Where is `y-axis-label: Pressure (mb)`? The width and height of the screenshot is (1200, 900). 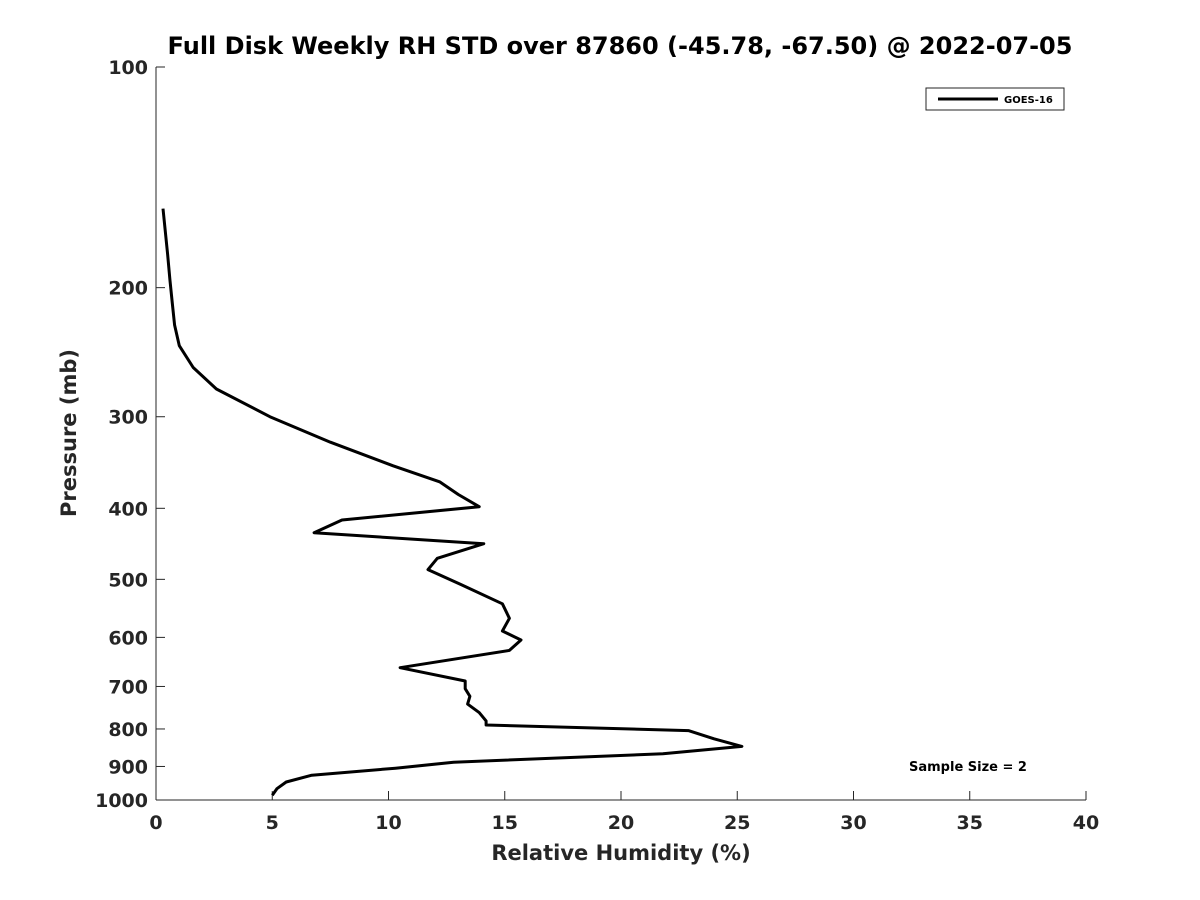 y-axis-label: Pressure (mb) is located at coordinates (69, 433).